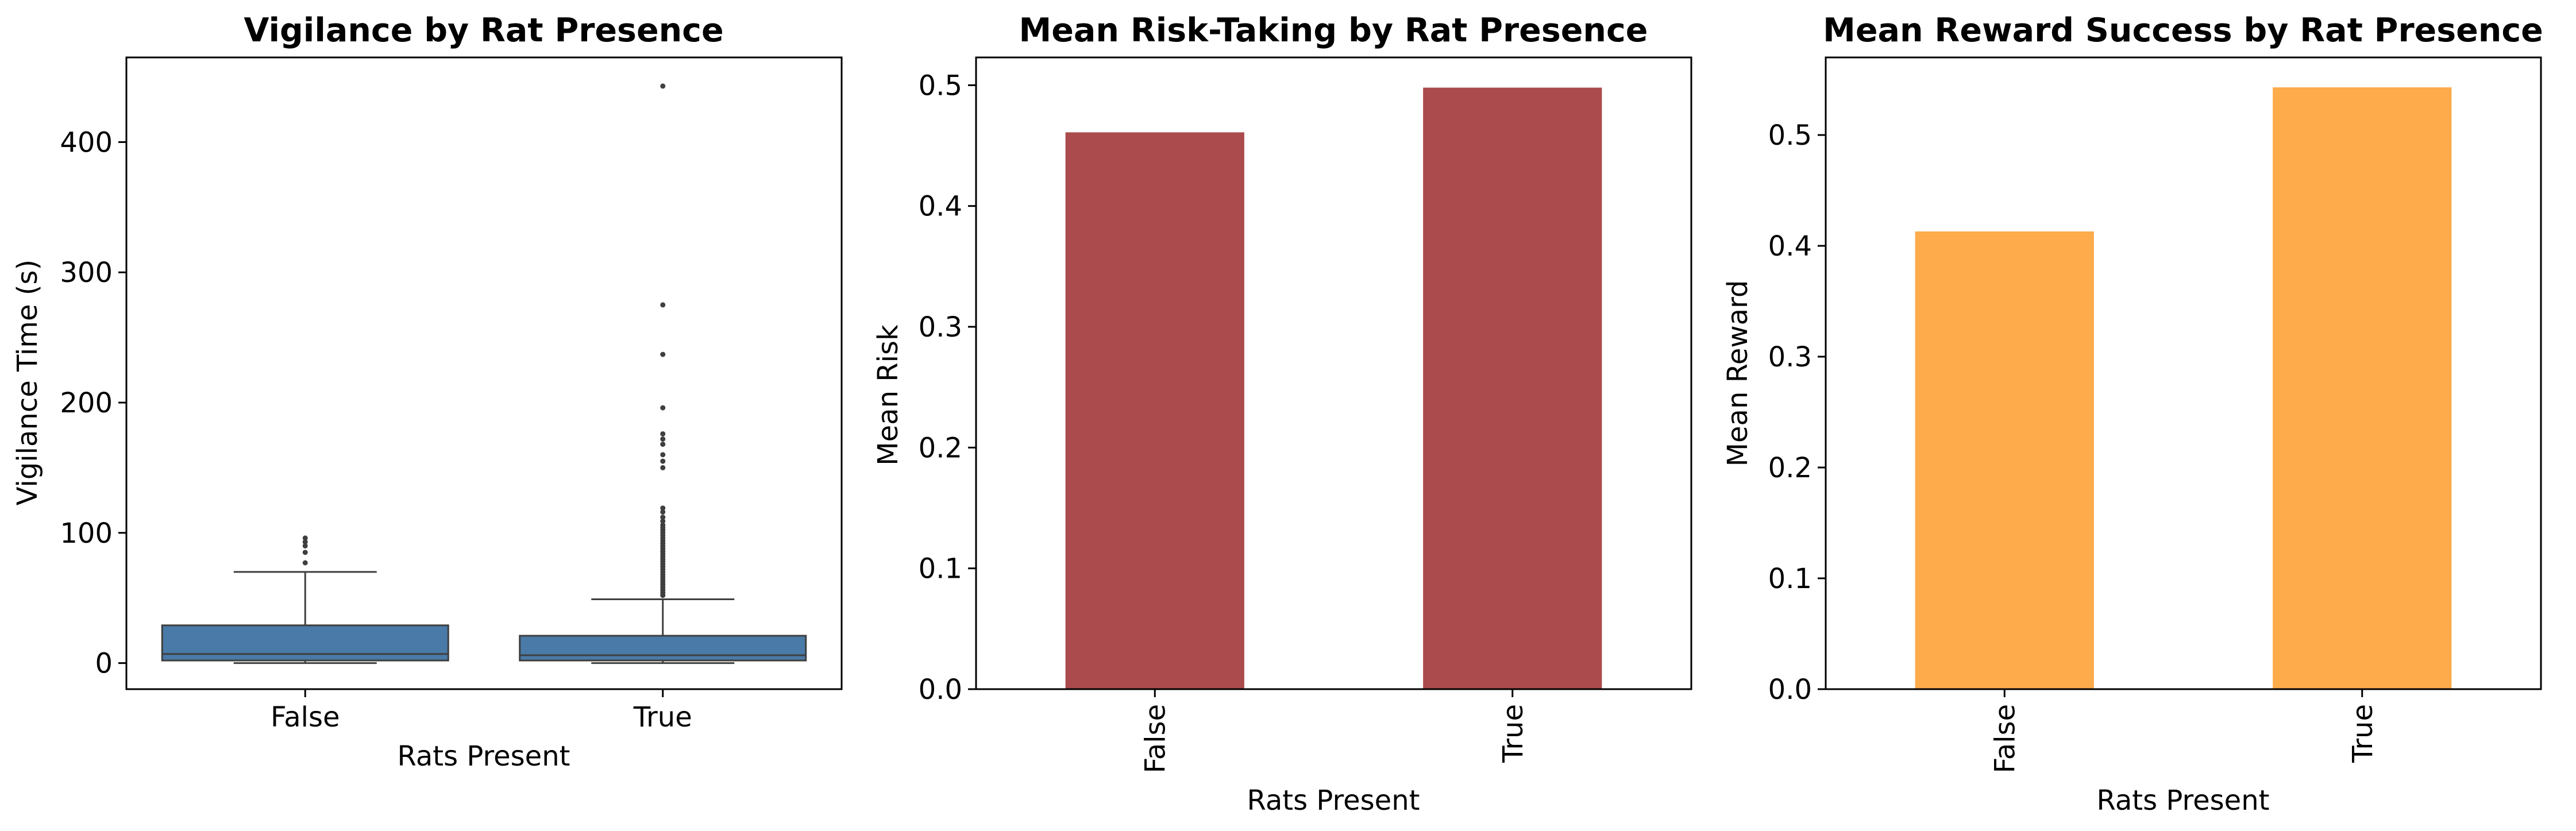  I want to click on vigilance-x-axis-label: Rats Present, so click(484, 756).